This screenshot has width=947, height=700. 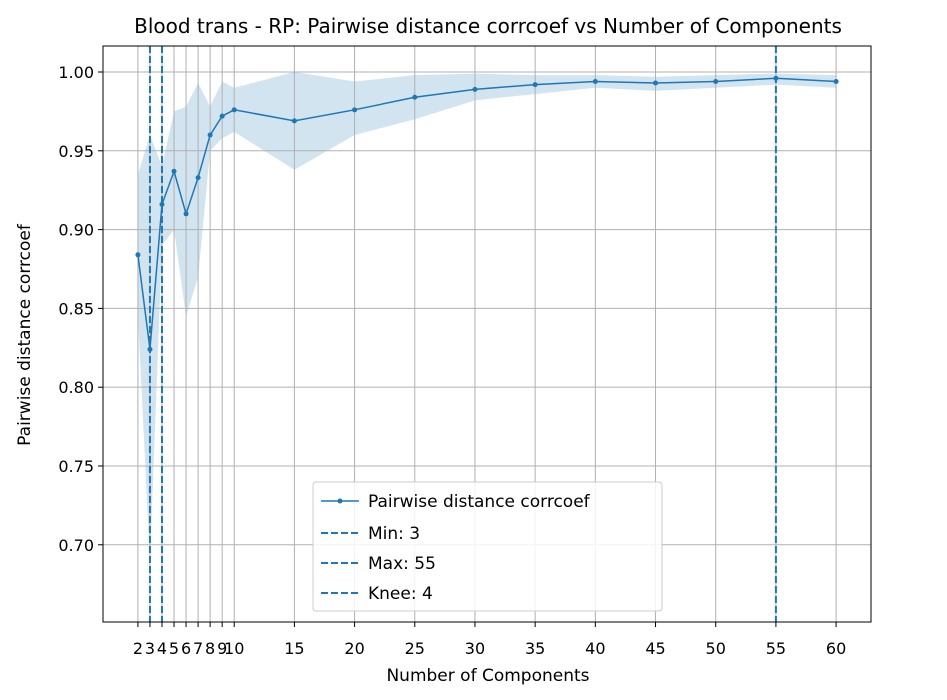 What do you see at coordinates (402, 564) in the screenshot?
I see `legend-entry-max: Max: 55` at bounding box center [402, 564].